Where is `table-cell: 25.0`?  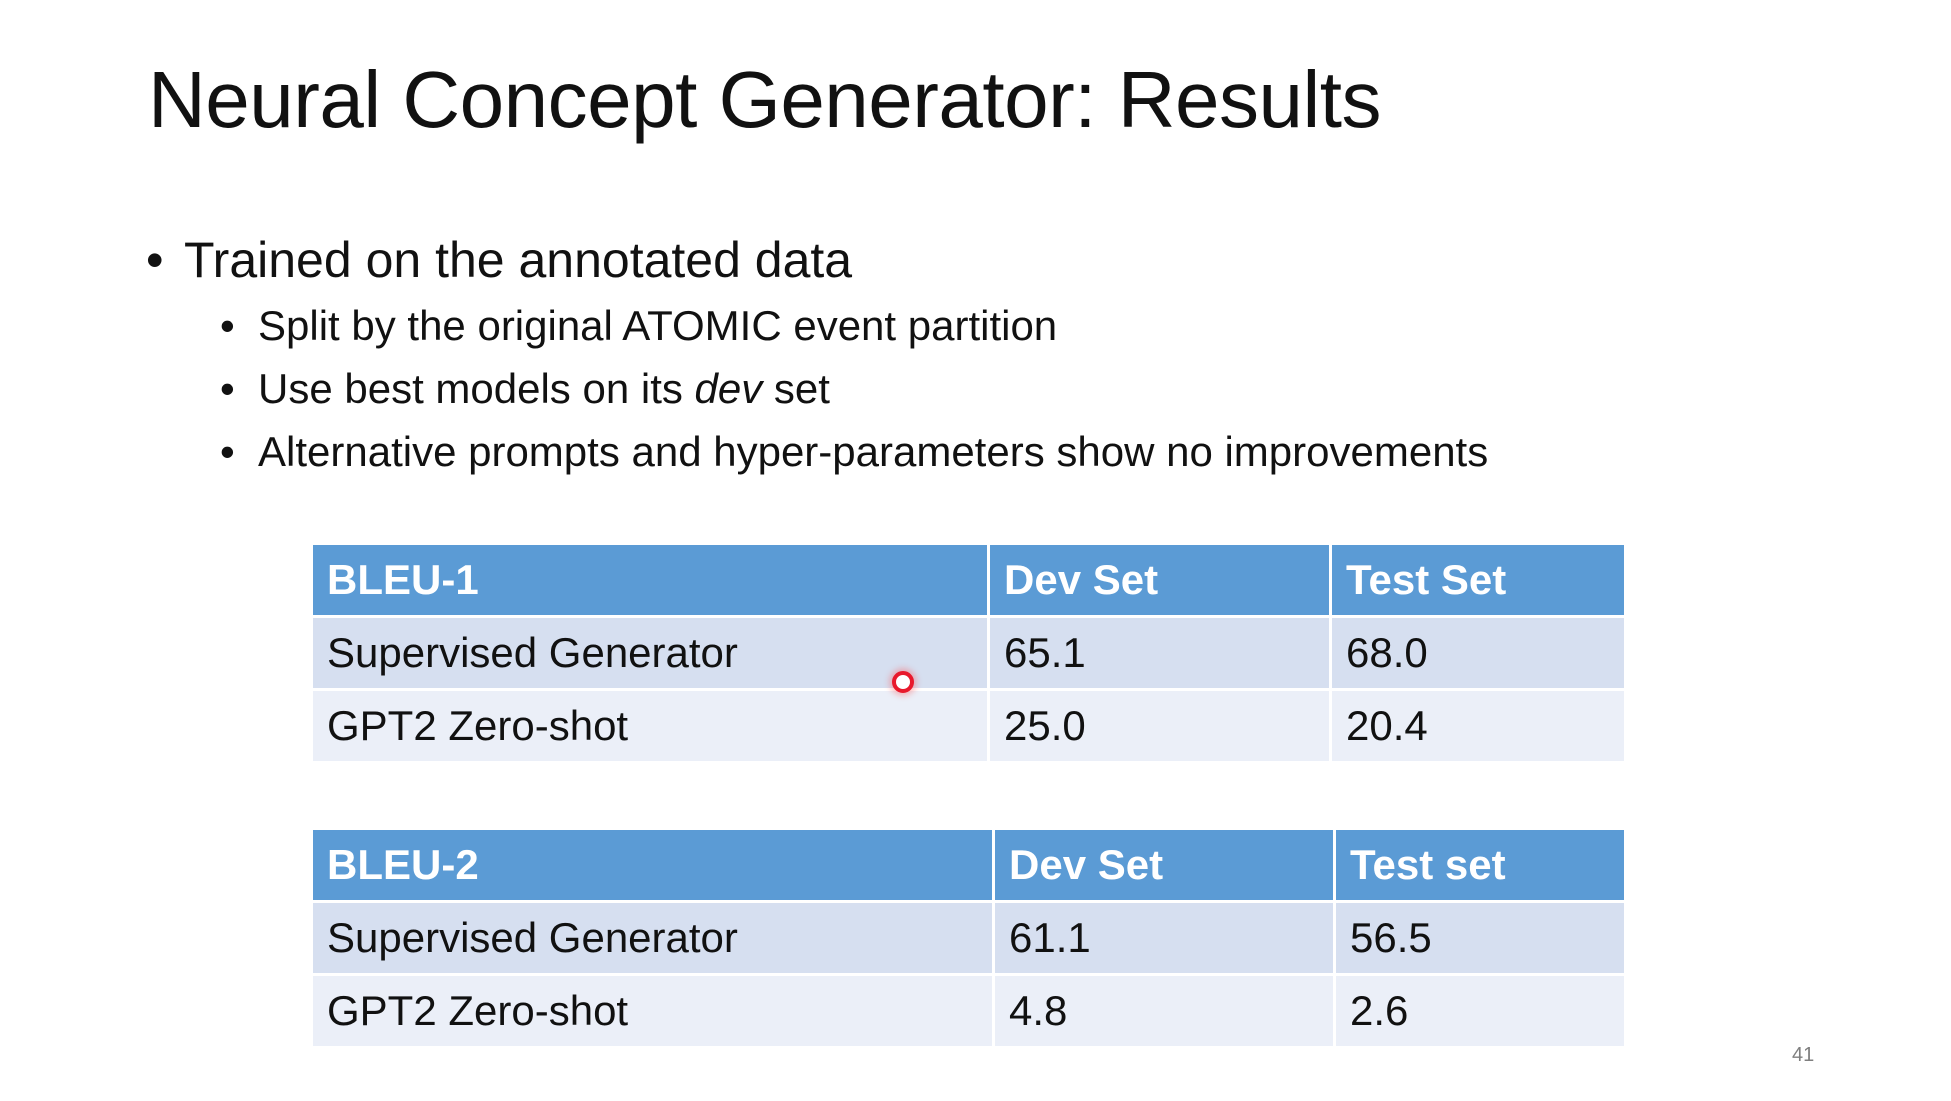
table-cell: 25.0 is located at coordinates (1159, 726).